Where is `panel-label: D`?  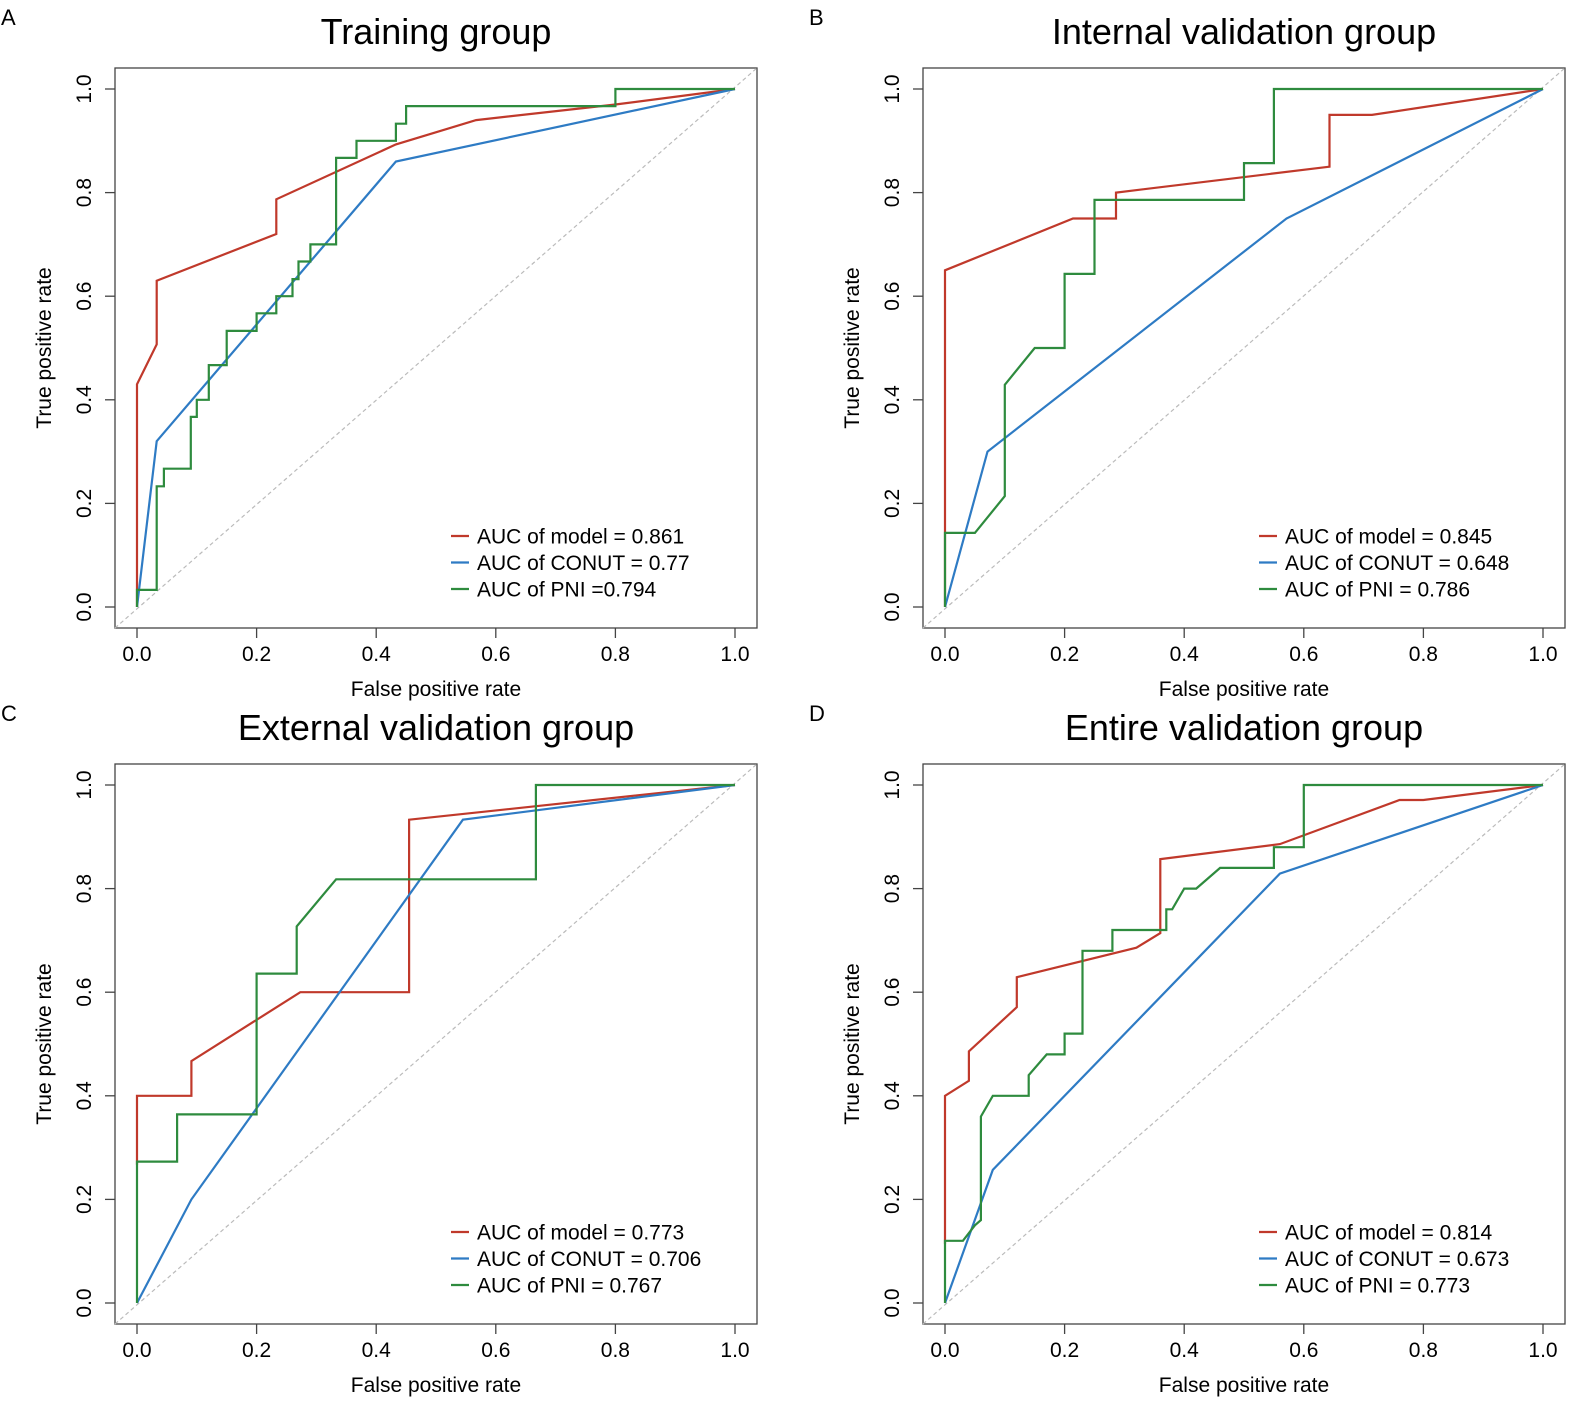
panel-label: D is located at coordinates (817, 713).